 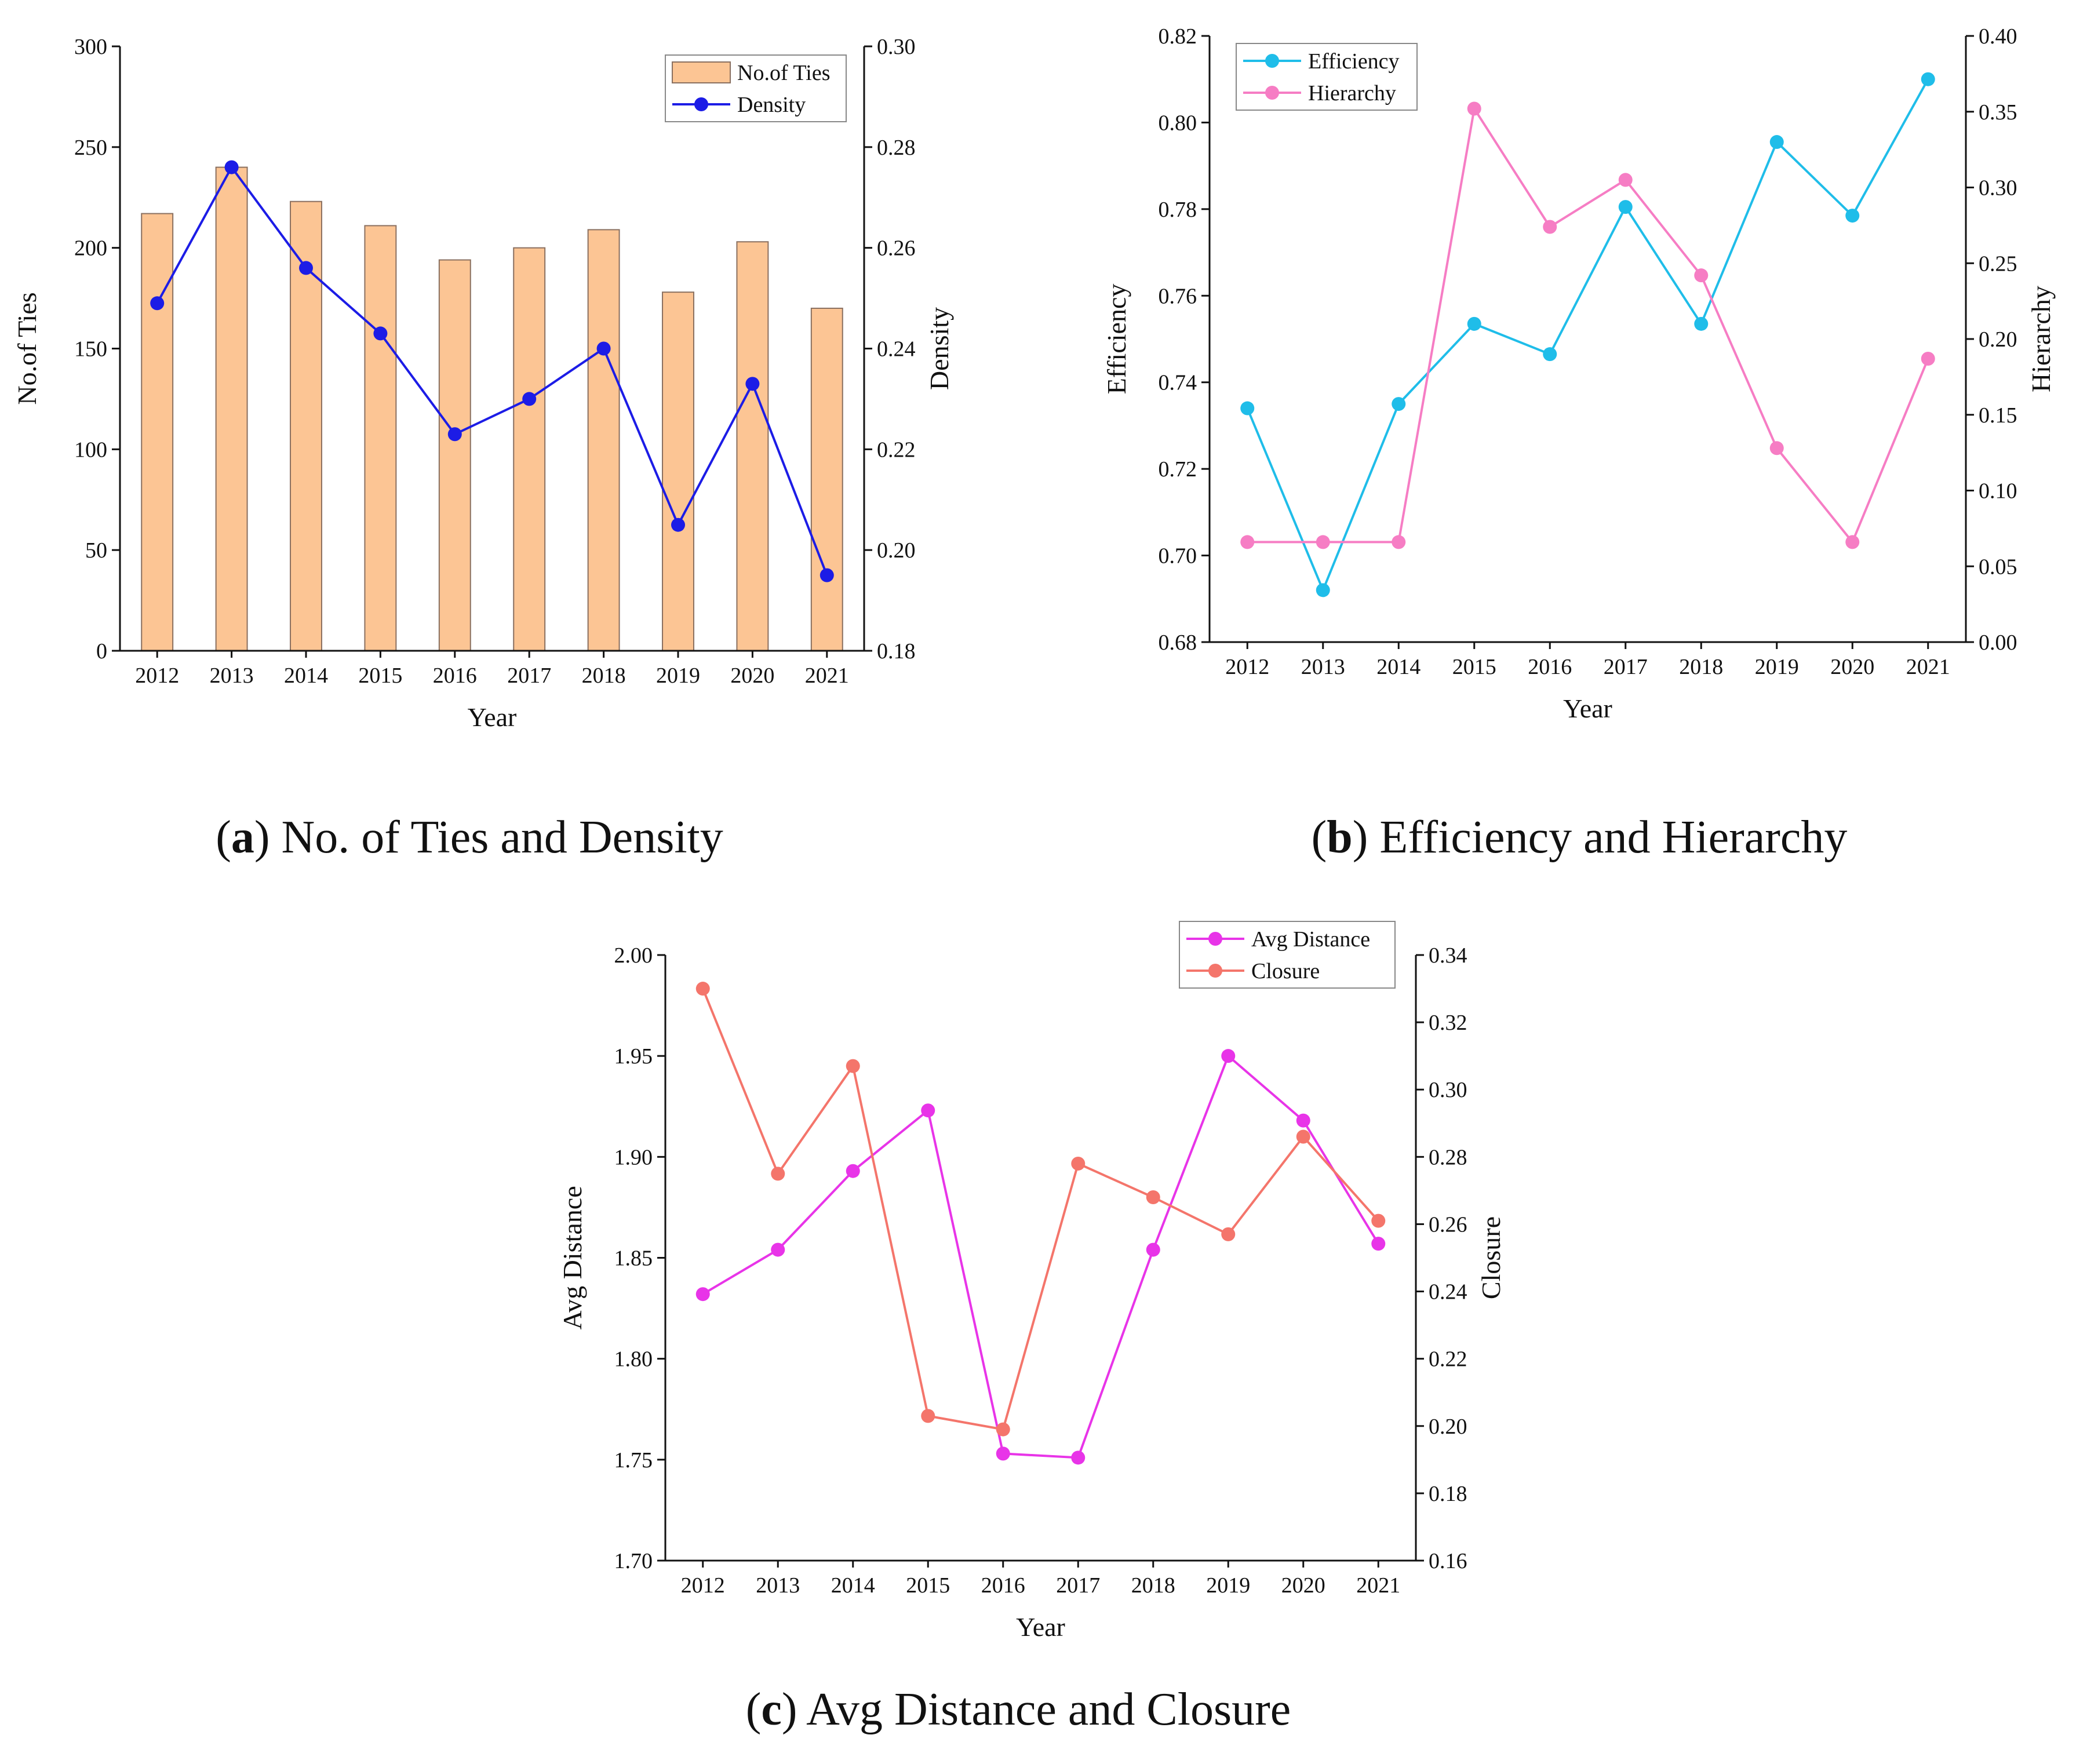 What do you see at coordinates (633, 1460) in the screenshot?
I see `left-tick-label-c: 1.75` at bounding box center [633, 1460].